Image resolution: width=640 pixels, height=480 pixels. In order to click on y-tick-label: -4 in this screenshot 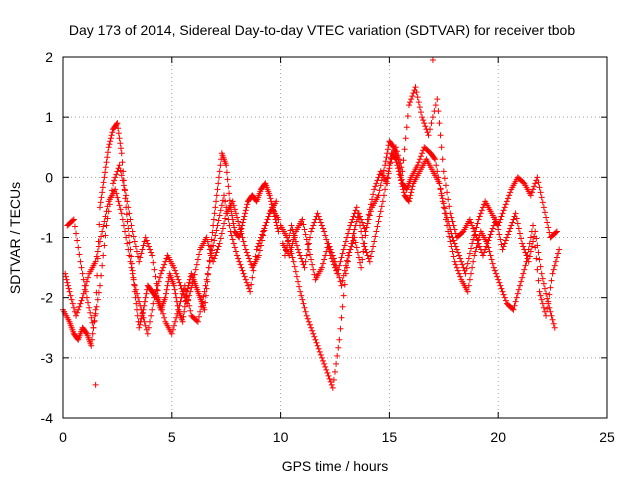, I will do `click(47, 418)`.